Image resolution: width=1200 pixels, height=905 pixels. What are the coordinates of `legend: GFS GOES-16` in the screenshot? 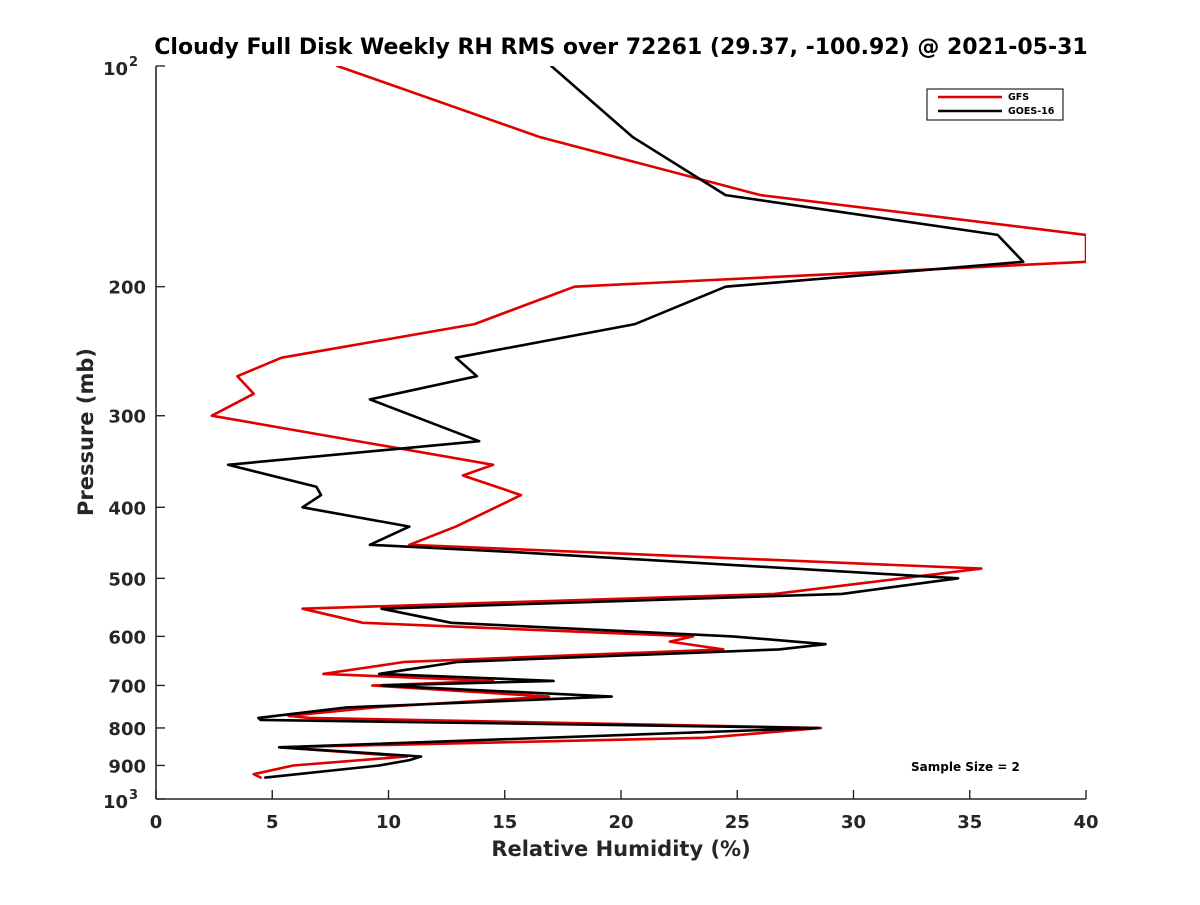 It's located at (995, 104).